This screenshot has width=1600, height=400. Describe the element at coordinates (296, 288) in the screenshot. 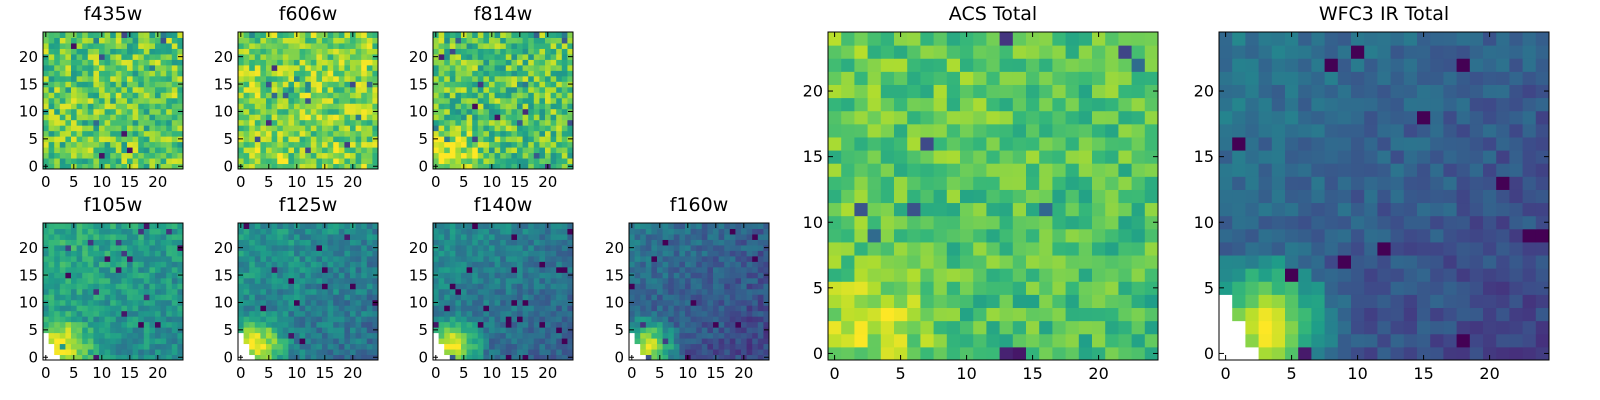

I see `panel-f125w: f125w 0 5 10 15 20 0 5 10 15 20` at that location.